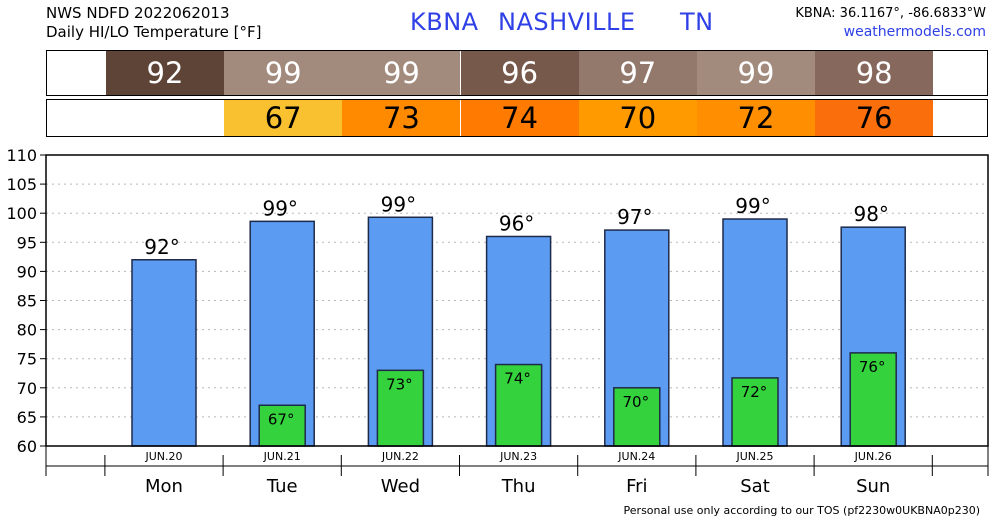  Describe the element at coordinates (519, 118) in the screenshot. I see `low-temp-cell: 74` at that location.